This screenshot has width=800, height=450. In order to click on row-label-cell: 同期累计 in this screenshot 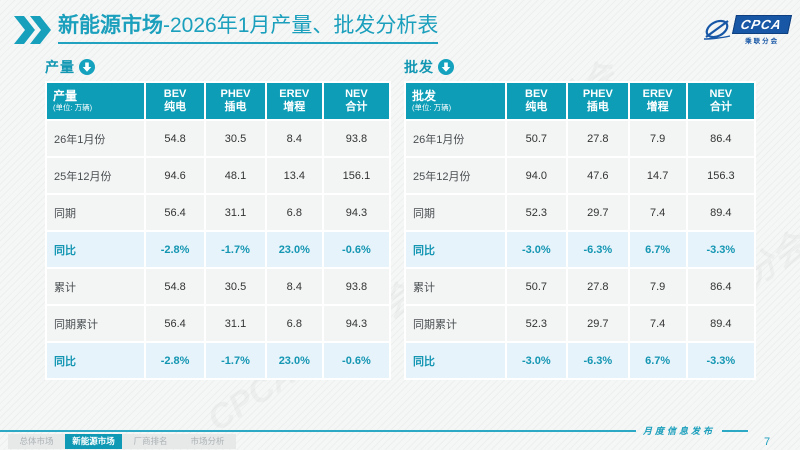, I will do `click(95, 323)`.